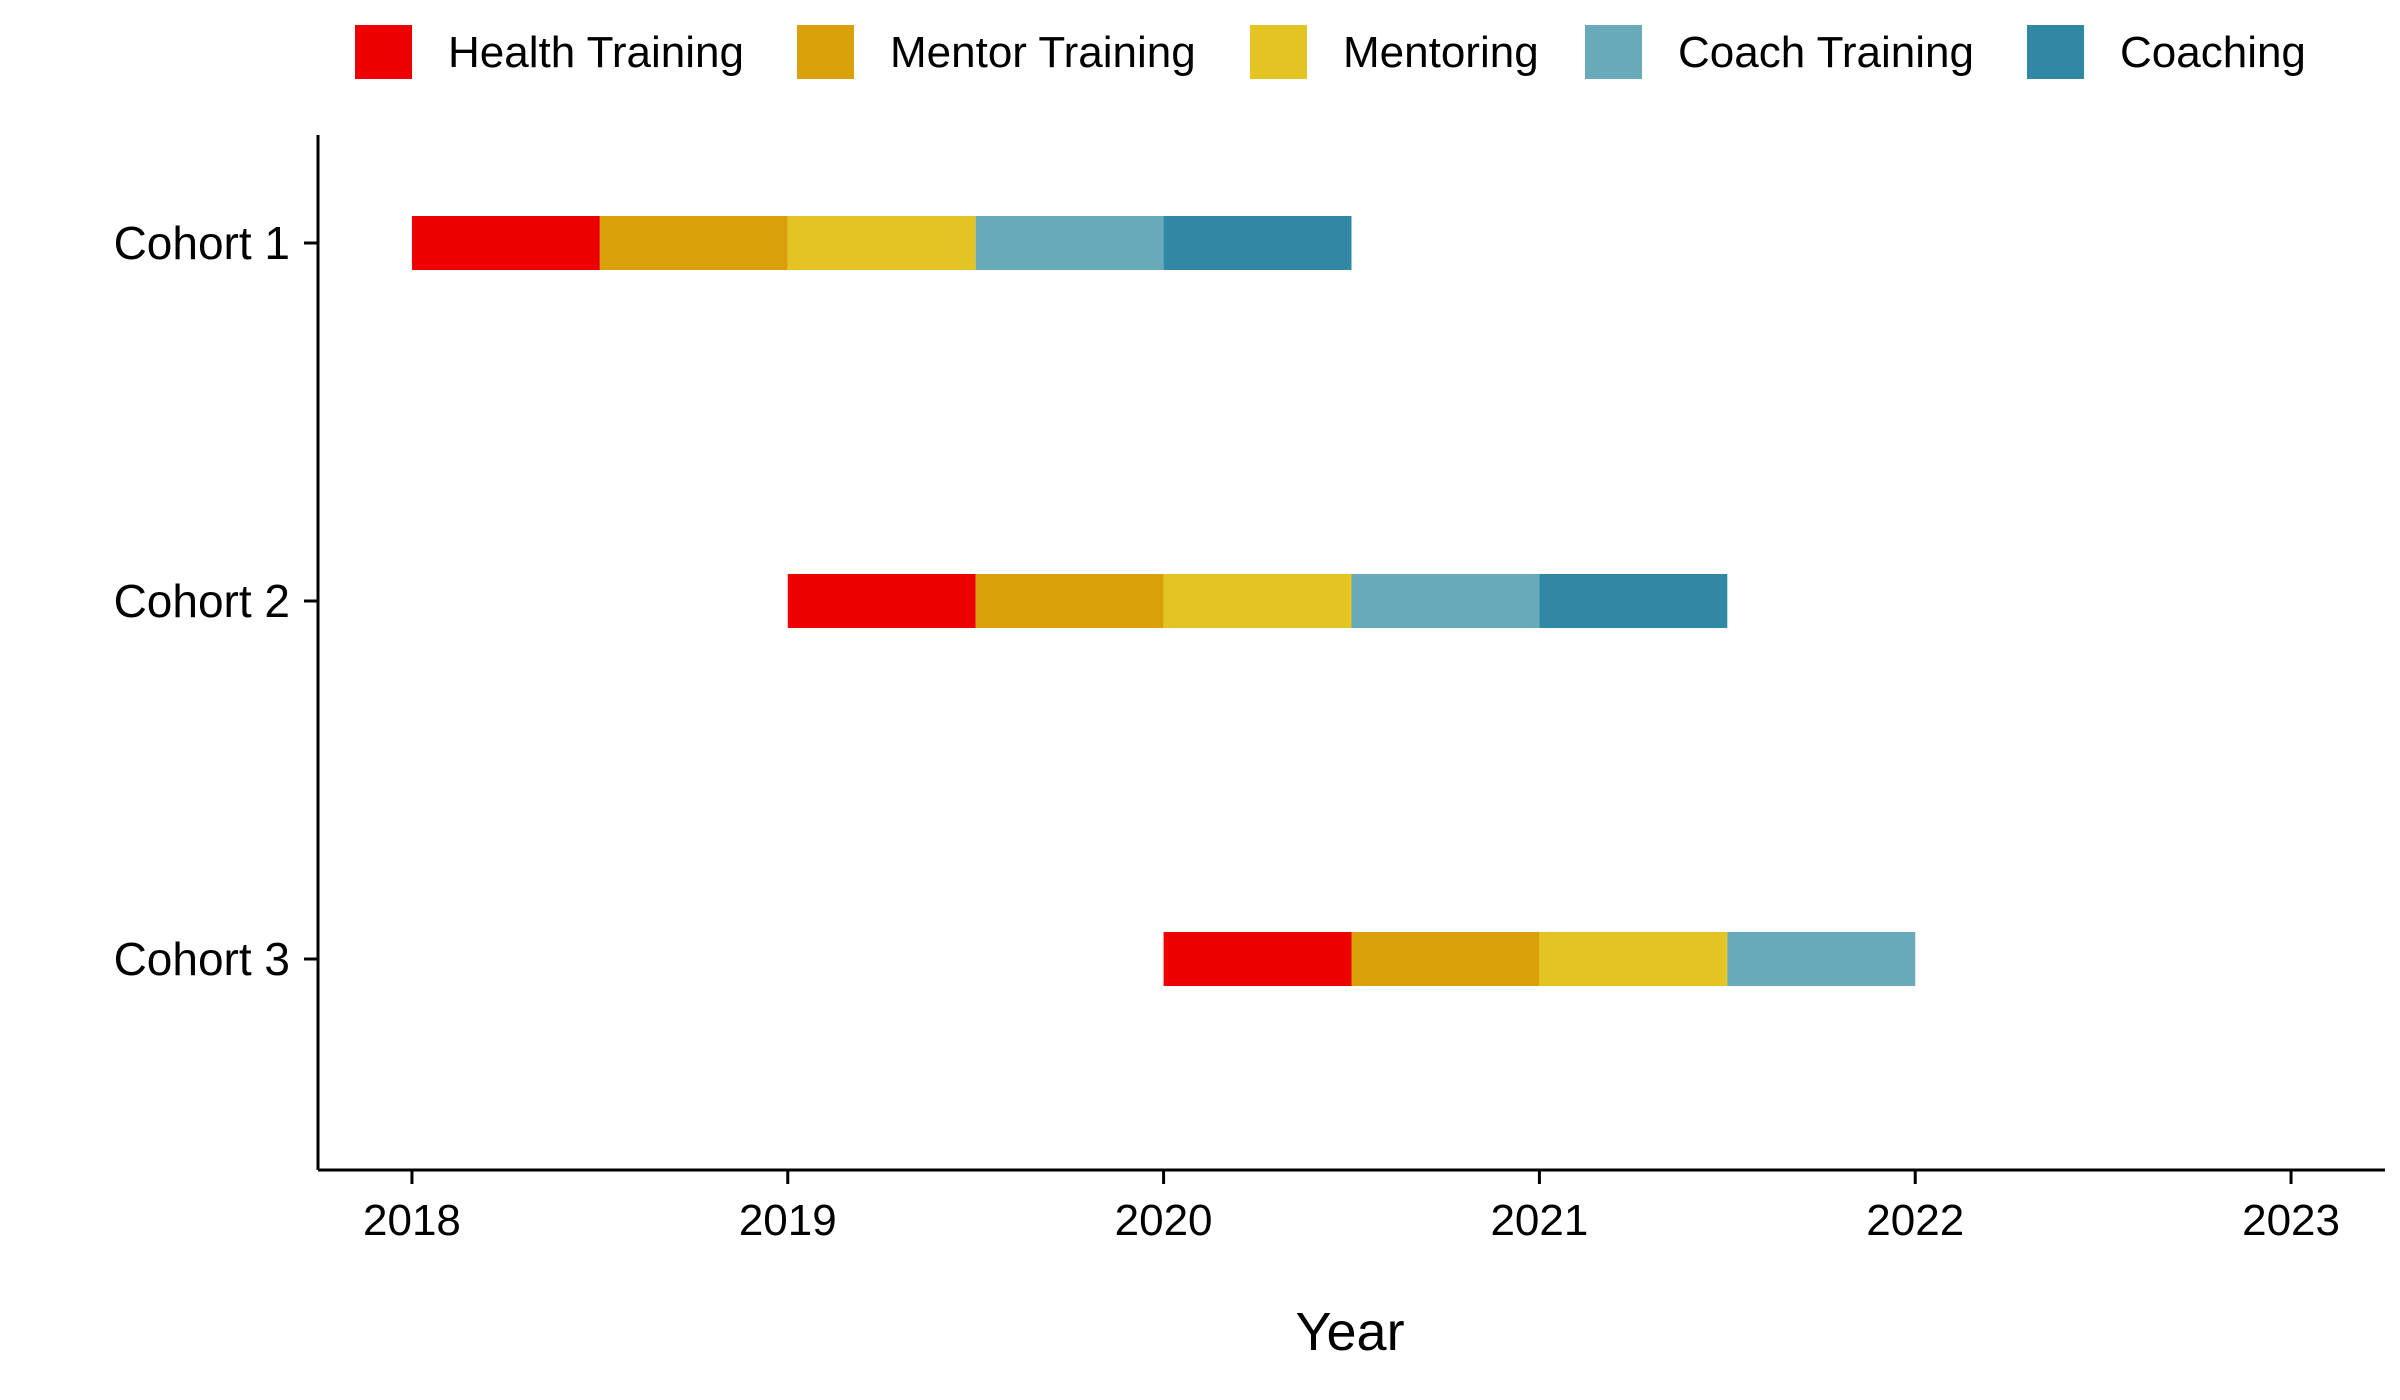 This screenshot has height=1400, width=2400. I want to click on legend-label-mentoring: Mentoring, so click(1441, 52).